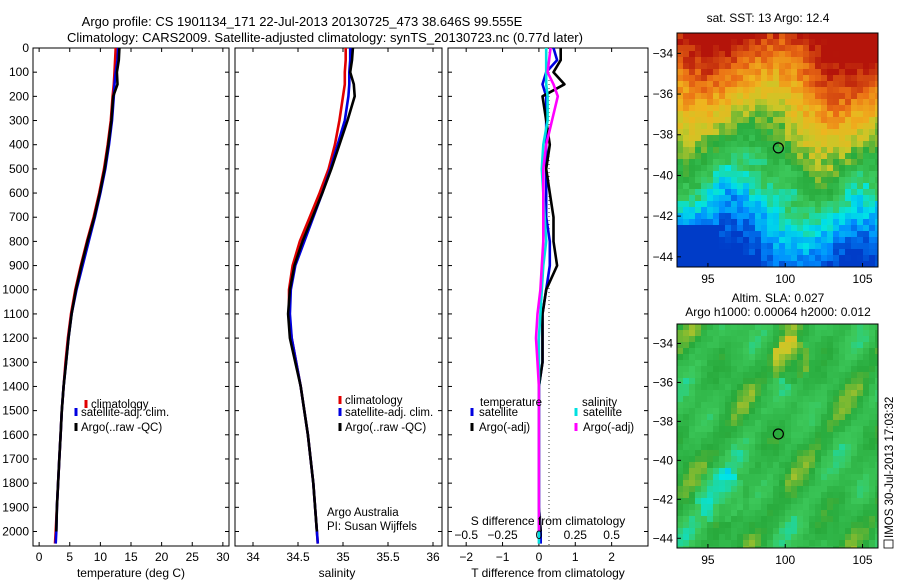 The image size is (900, 580). What do you see at coordinates (466, 557) in the screenshot?
I see `x-tick-label: −2` at bounding box center [466, 557].